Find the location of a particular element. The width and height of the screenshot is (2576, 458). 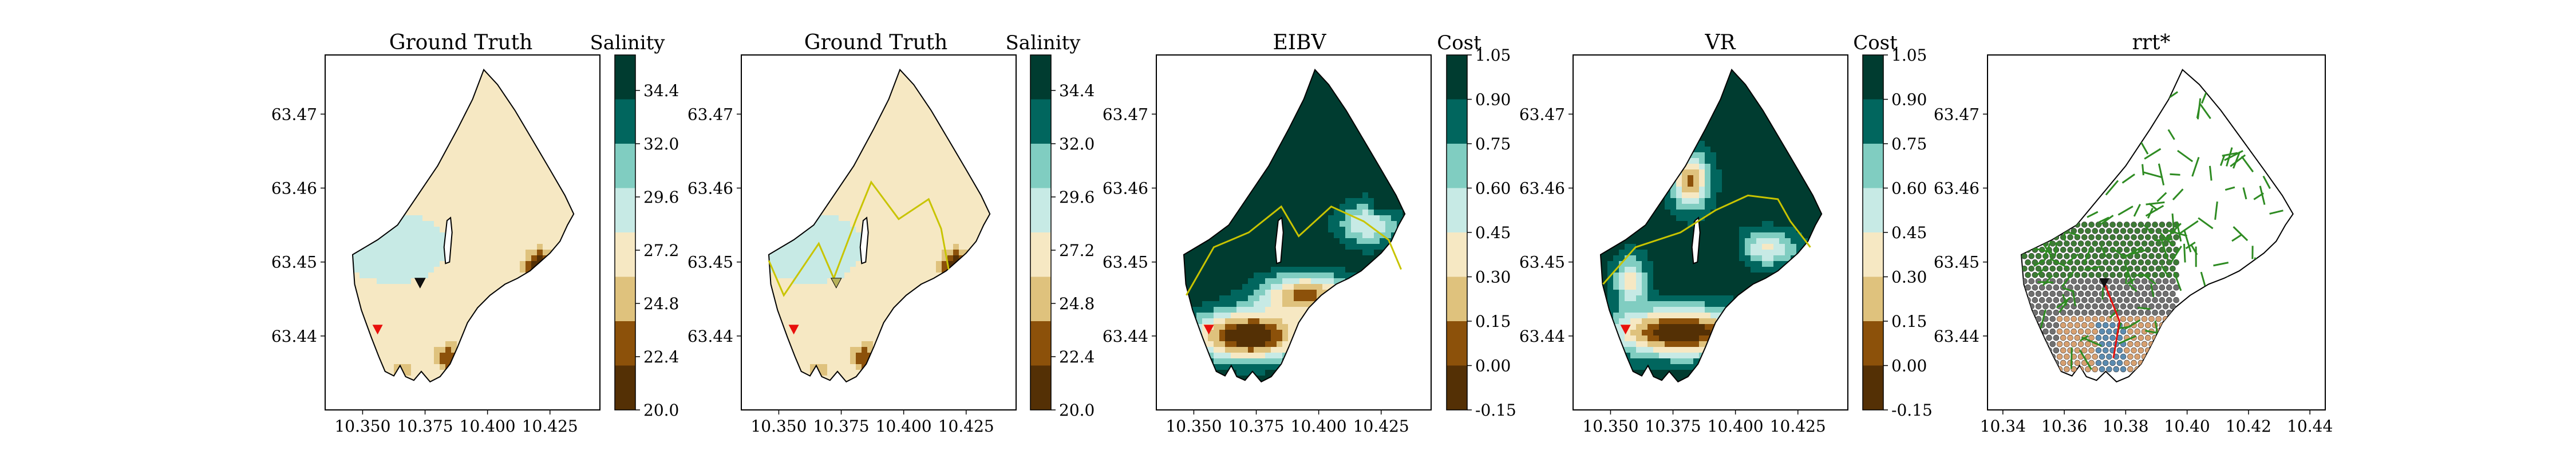

island is located at coordinates (448, 240).